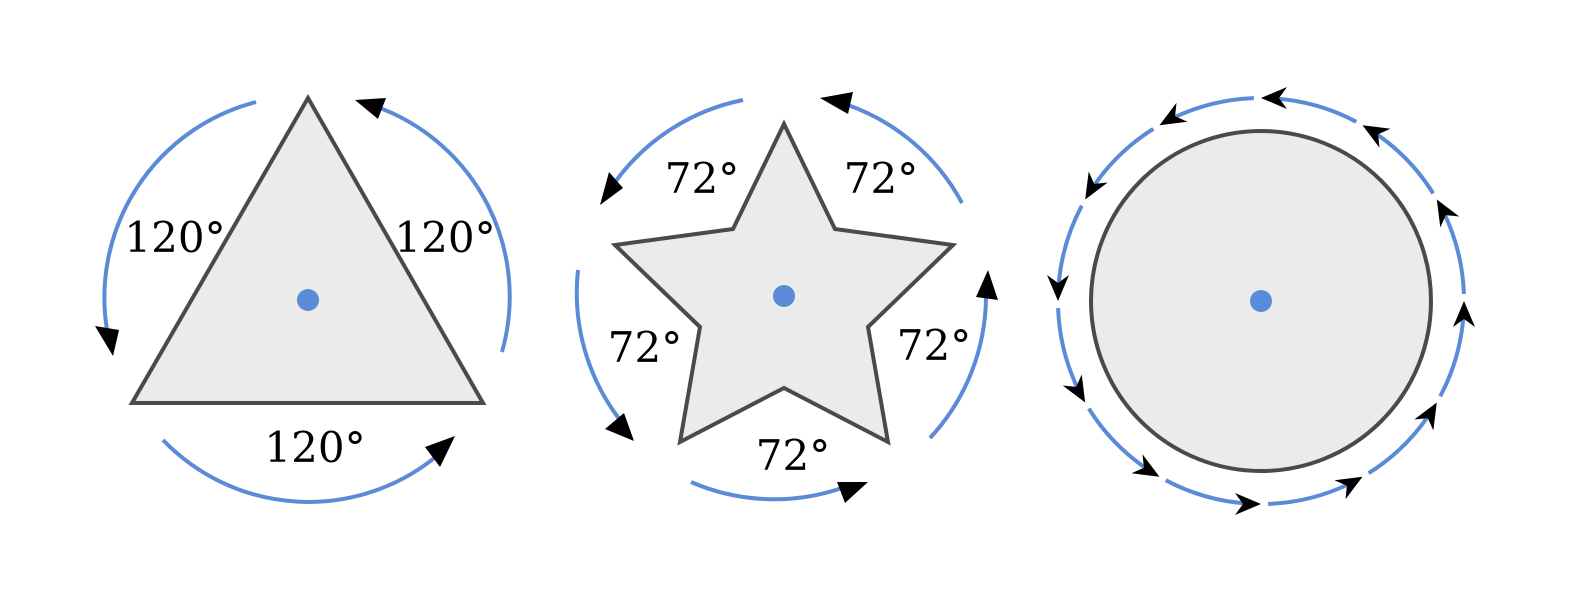 This screenshot has width=1577, height=595. What do you see at coordinates (836, 103) in the screenshot?
I see `star-arrowhead-top-right` at bounding box center [836, 103].